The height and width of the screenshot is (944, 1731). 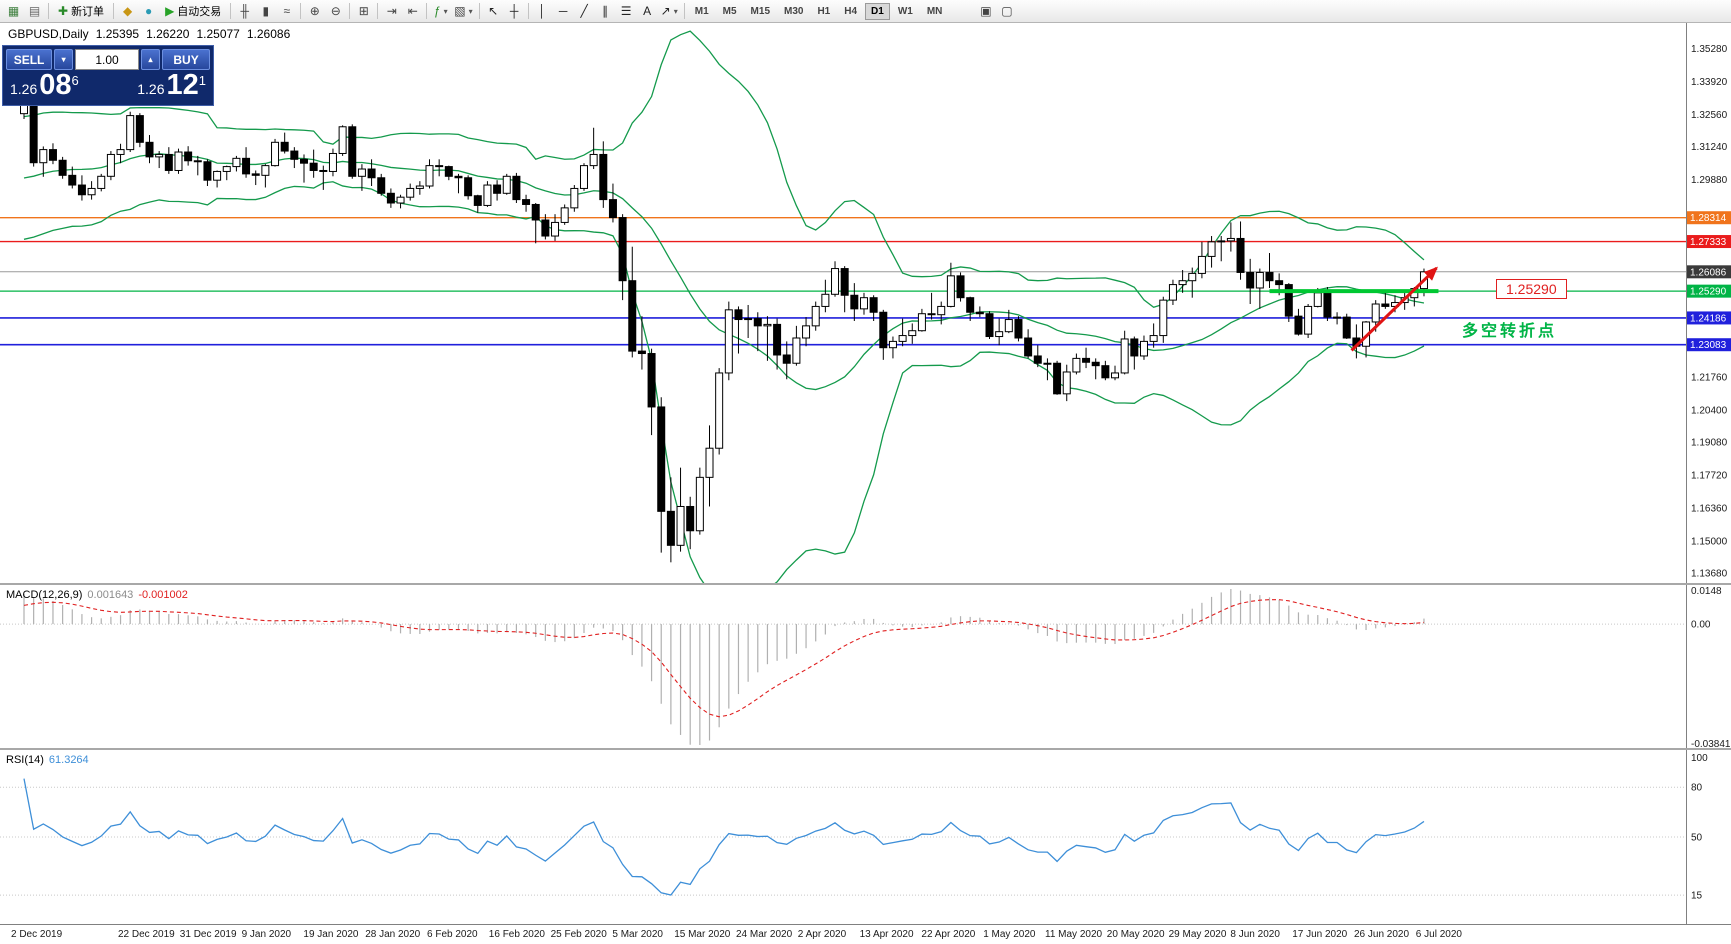 I want to click on window-list-button: ▢, so click(x=1006, y=11).